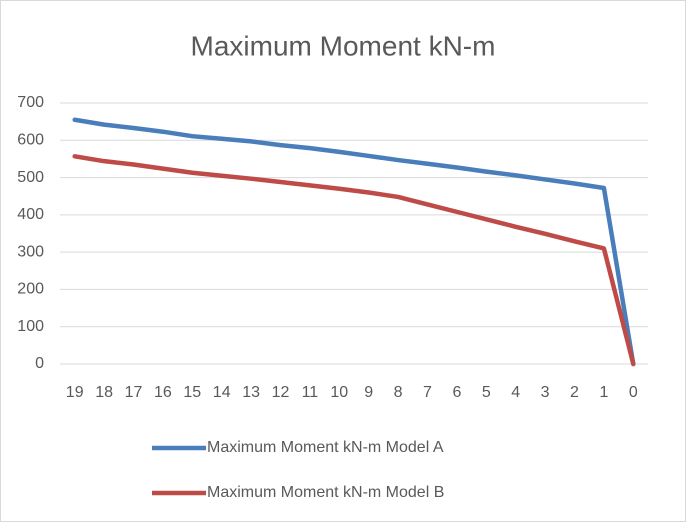 This screenshot has height=522, width=686. I want to click on x-tick-label: 12, so click(281, 392).